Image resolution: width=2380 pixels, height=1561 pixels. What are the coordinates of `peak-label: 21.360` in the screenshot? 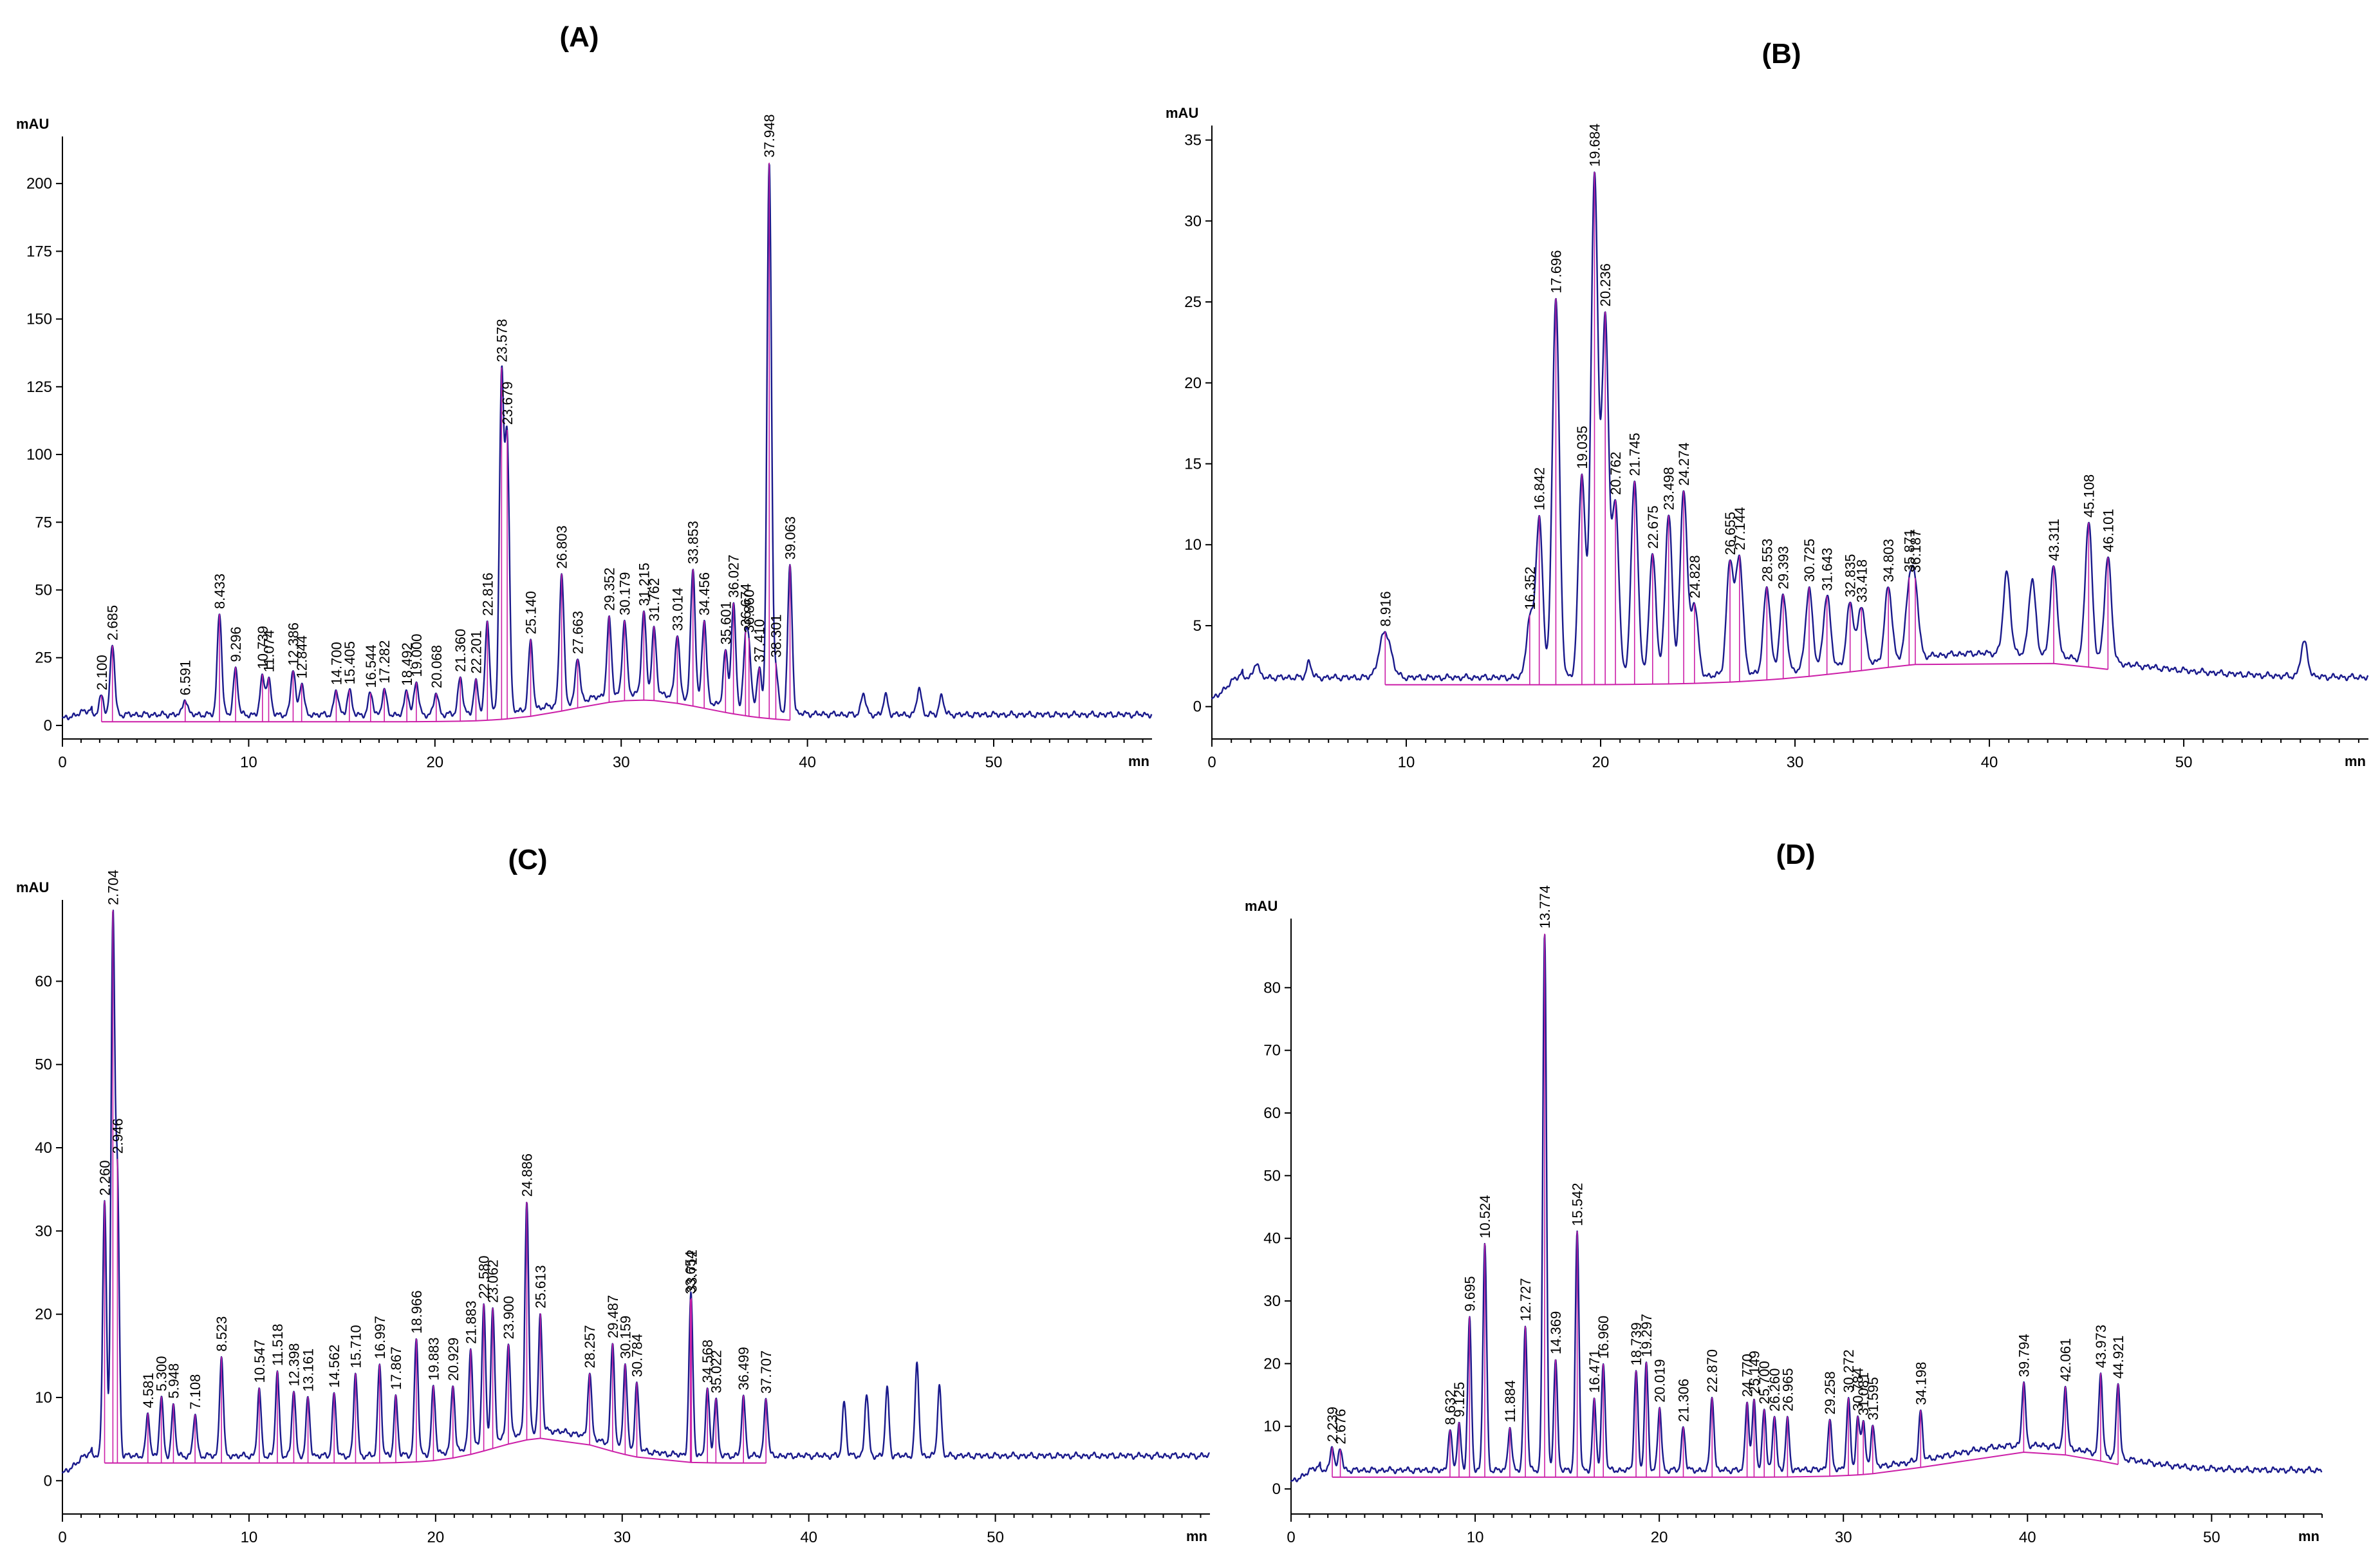 It's located at (460, 650).